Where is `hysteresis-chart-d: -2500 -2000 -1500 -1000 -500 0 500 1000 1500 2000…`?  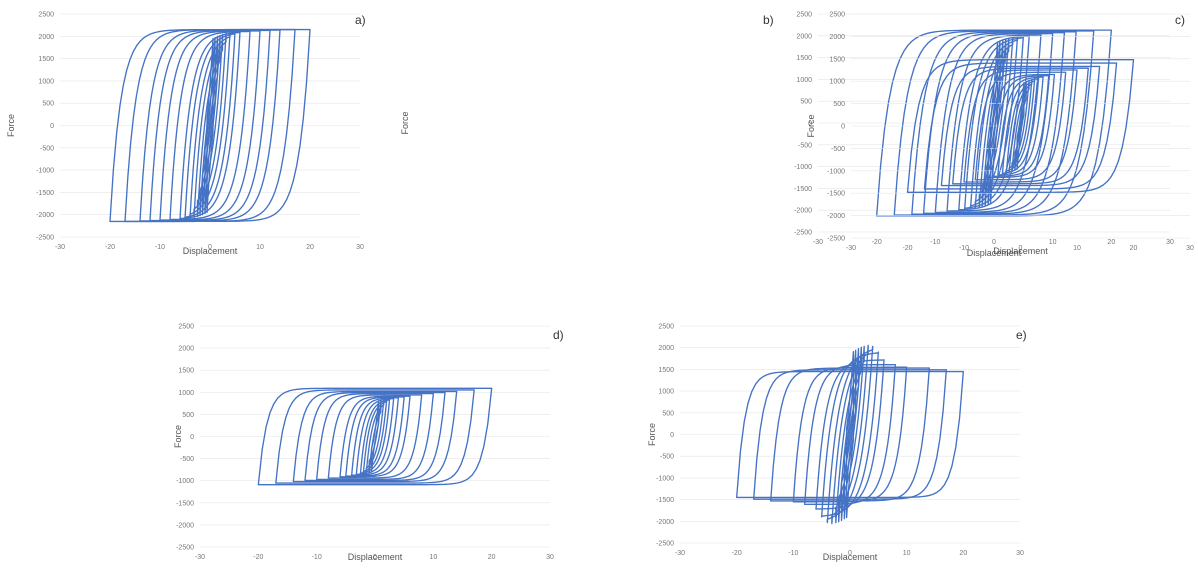
hysteresis-chart-d: -2500 -2000 -1500 -1000 -500 0 500 1000 1500 2000… is located at coordinates (368, 443).